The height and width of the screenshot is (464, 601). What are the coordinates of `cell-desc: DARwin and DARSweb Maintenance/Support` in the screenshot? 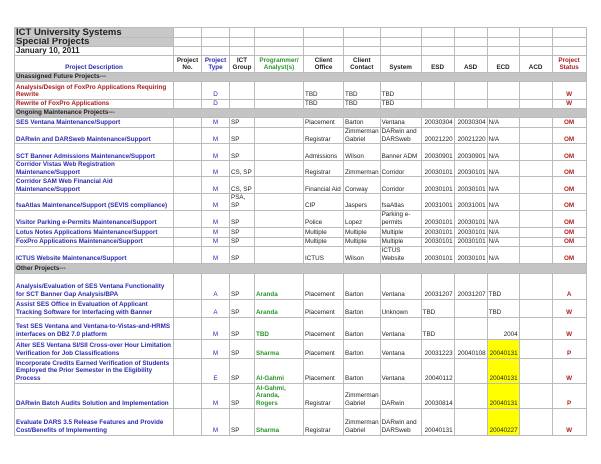 It's located at (94, 135).